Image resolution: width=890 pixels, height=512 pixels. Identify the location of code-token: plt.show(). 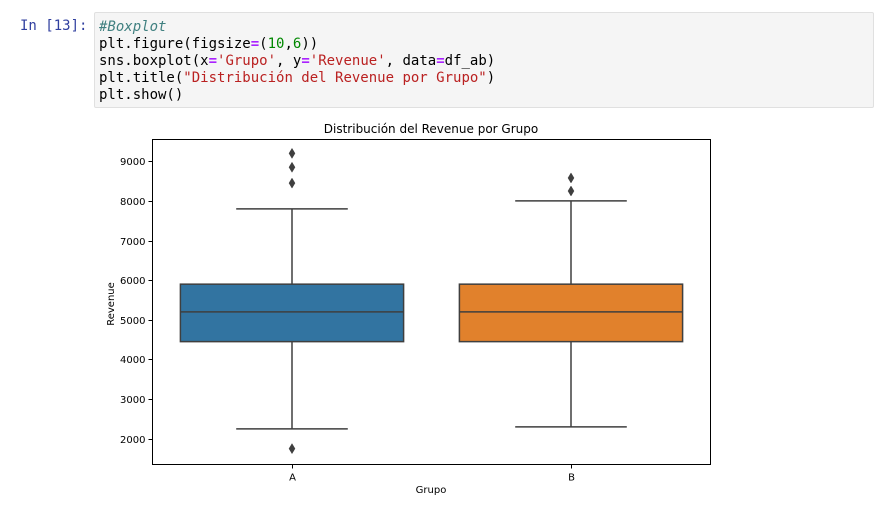
(141, 95).